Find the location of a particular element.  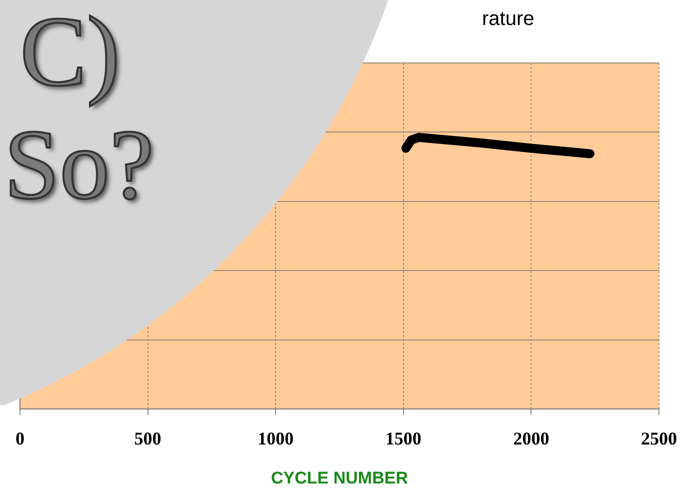

chart-title: rature is located at coordinates (508, 19).